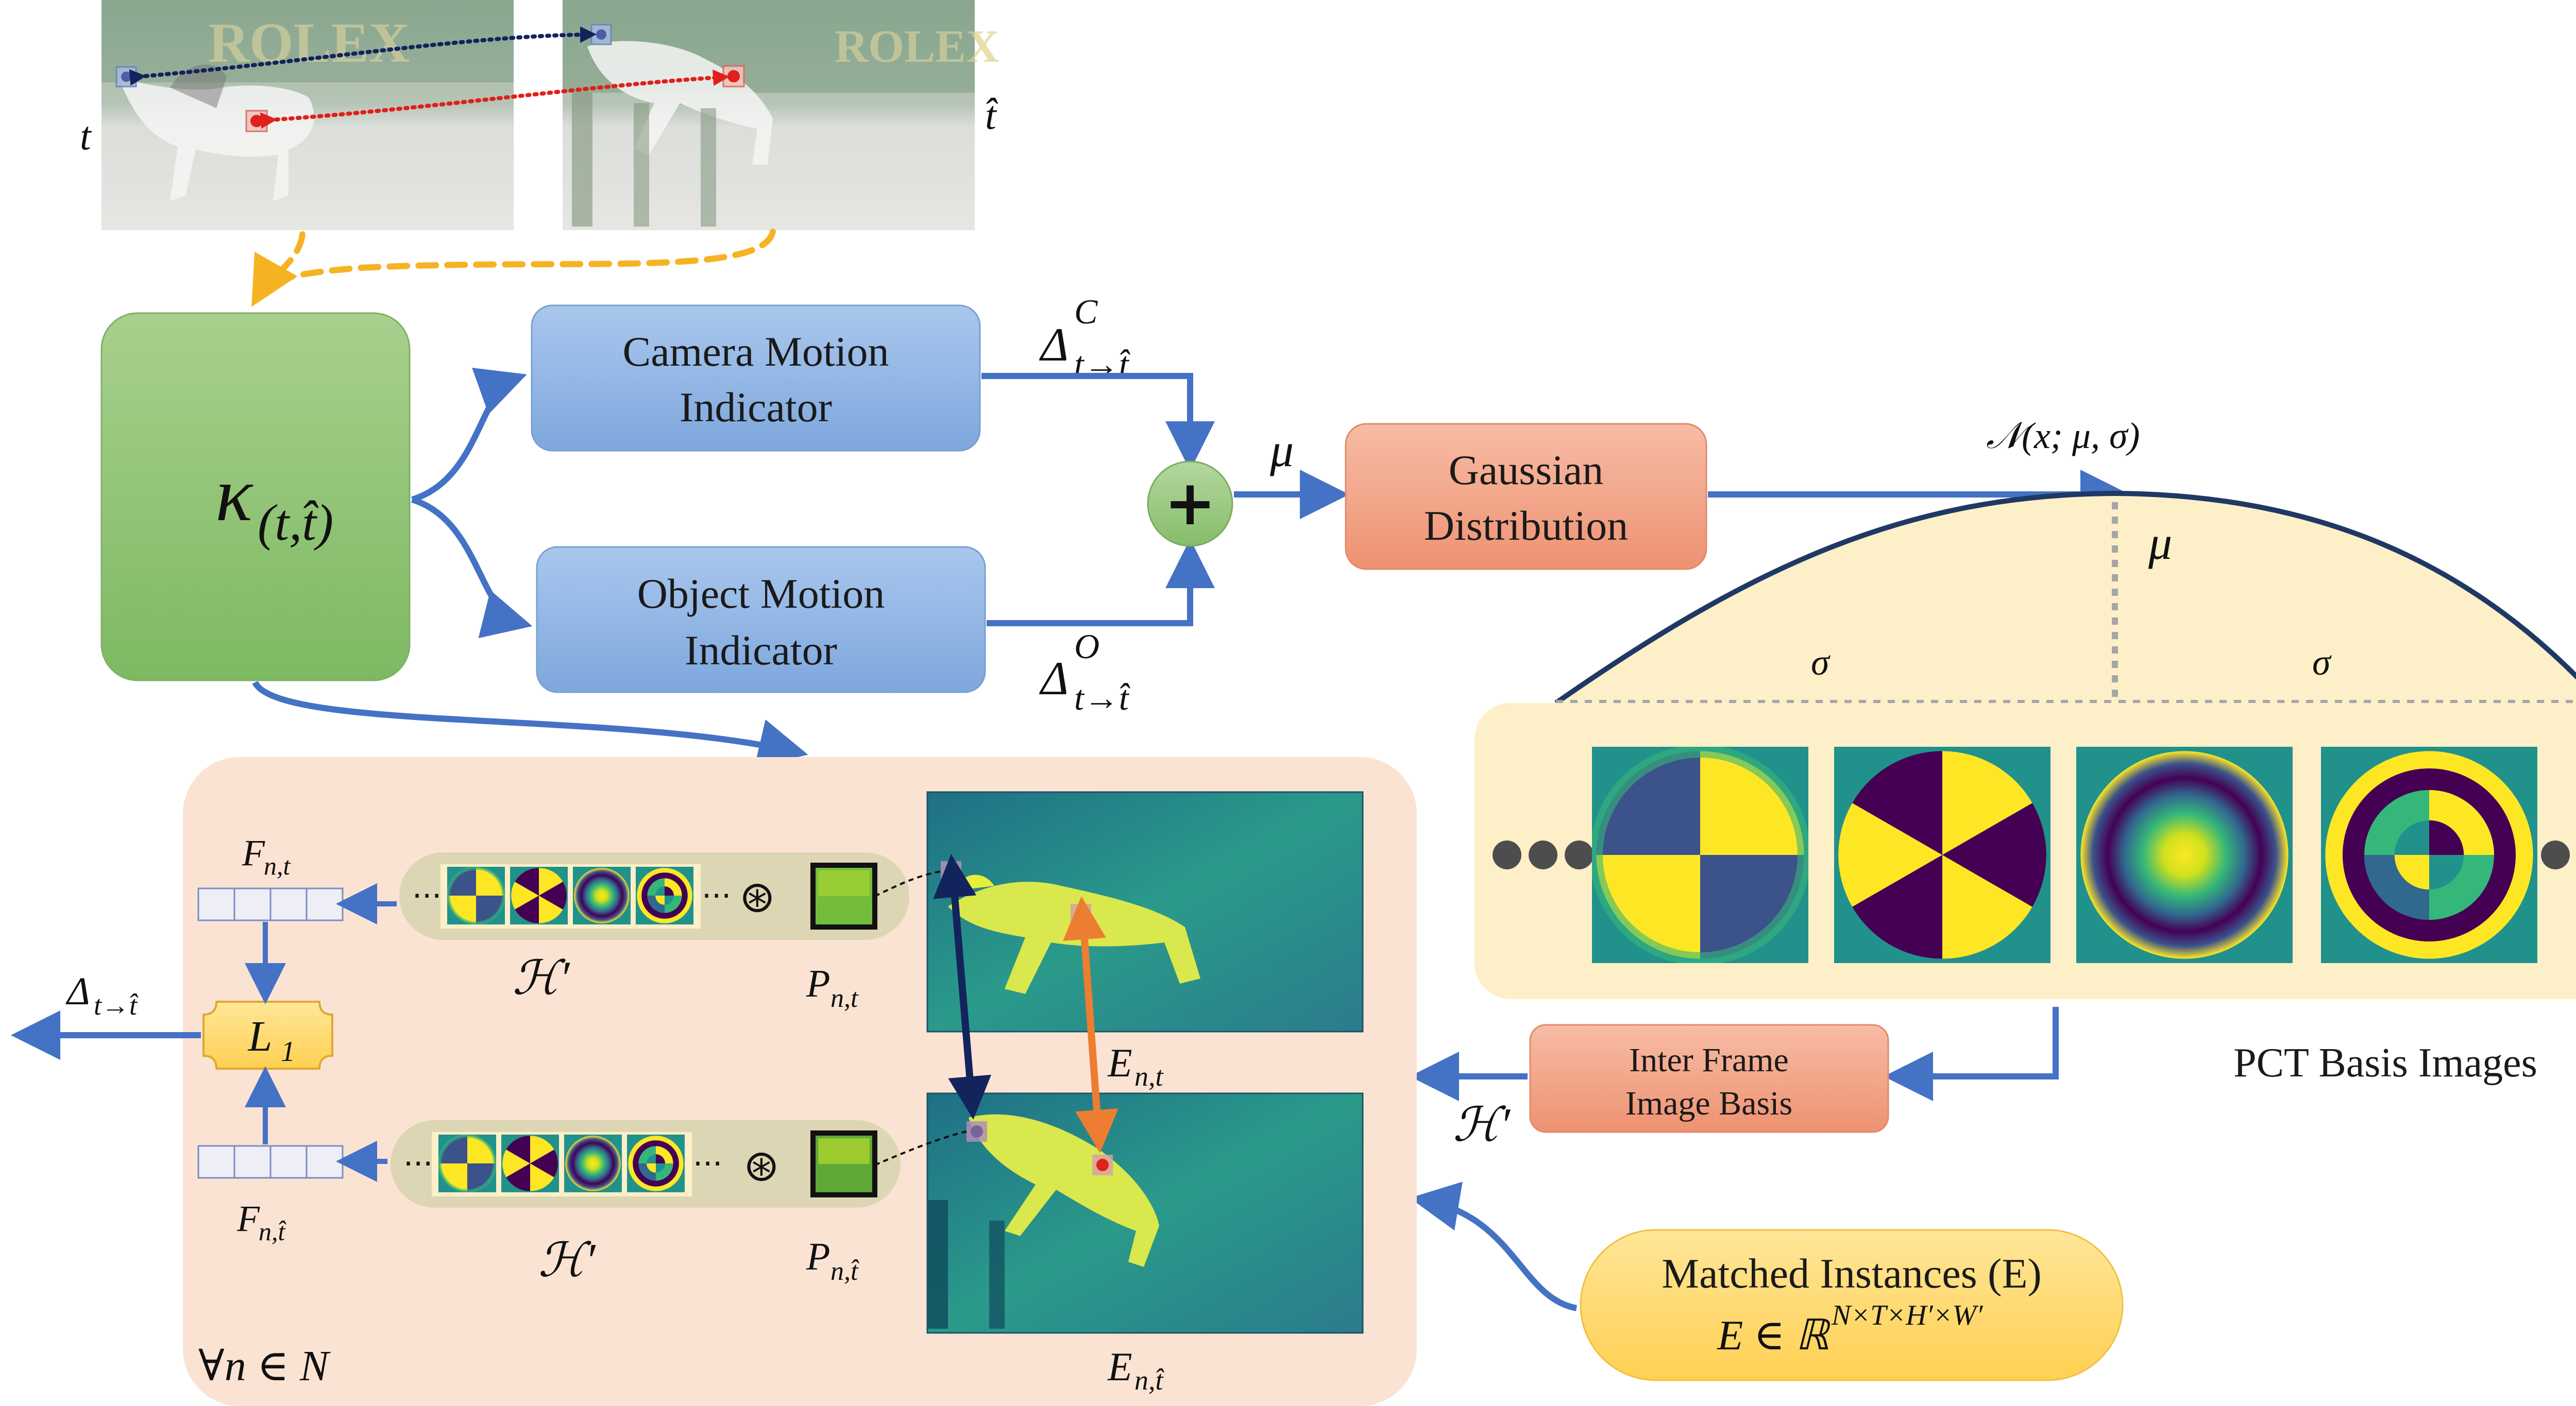 The height and width of the screenshot is (1406, 2576). Describe the element at coordinates (761, 1165) in the screenshot. I see `bottom-convolution-symbol: ⊛` at that location.